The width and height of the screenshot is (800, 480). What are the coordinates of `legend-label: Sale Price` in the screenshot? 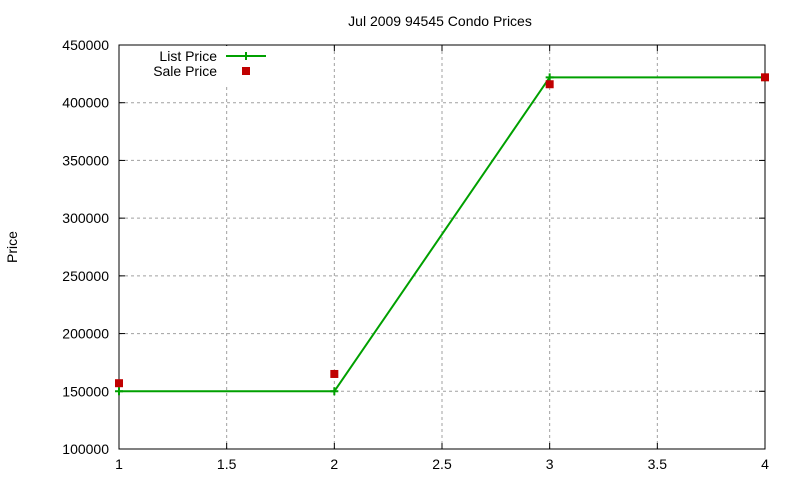 It's located at (185, 71).